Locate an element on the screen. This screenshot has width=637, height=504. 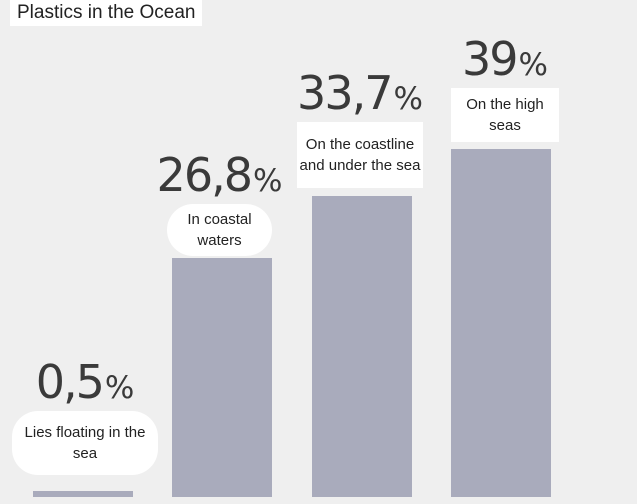
chart-title: Plastics in the Ocean is located at coordinates (106, 13).